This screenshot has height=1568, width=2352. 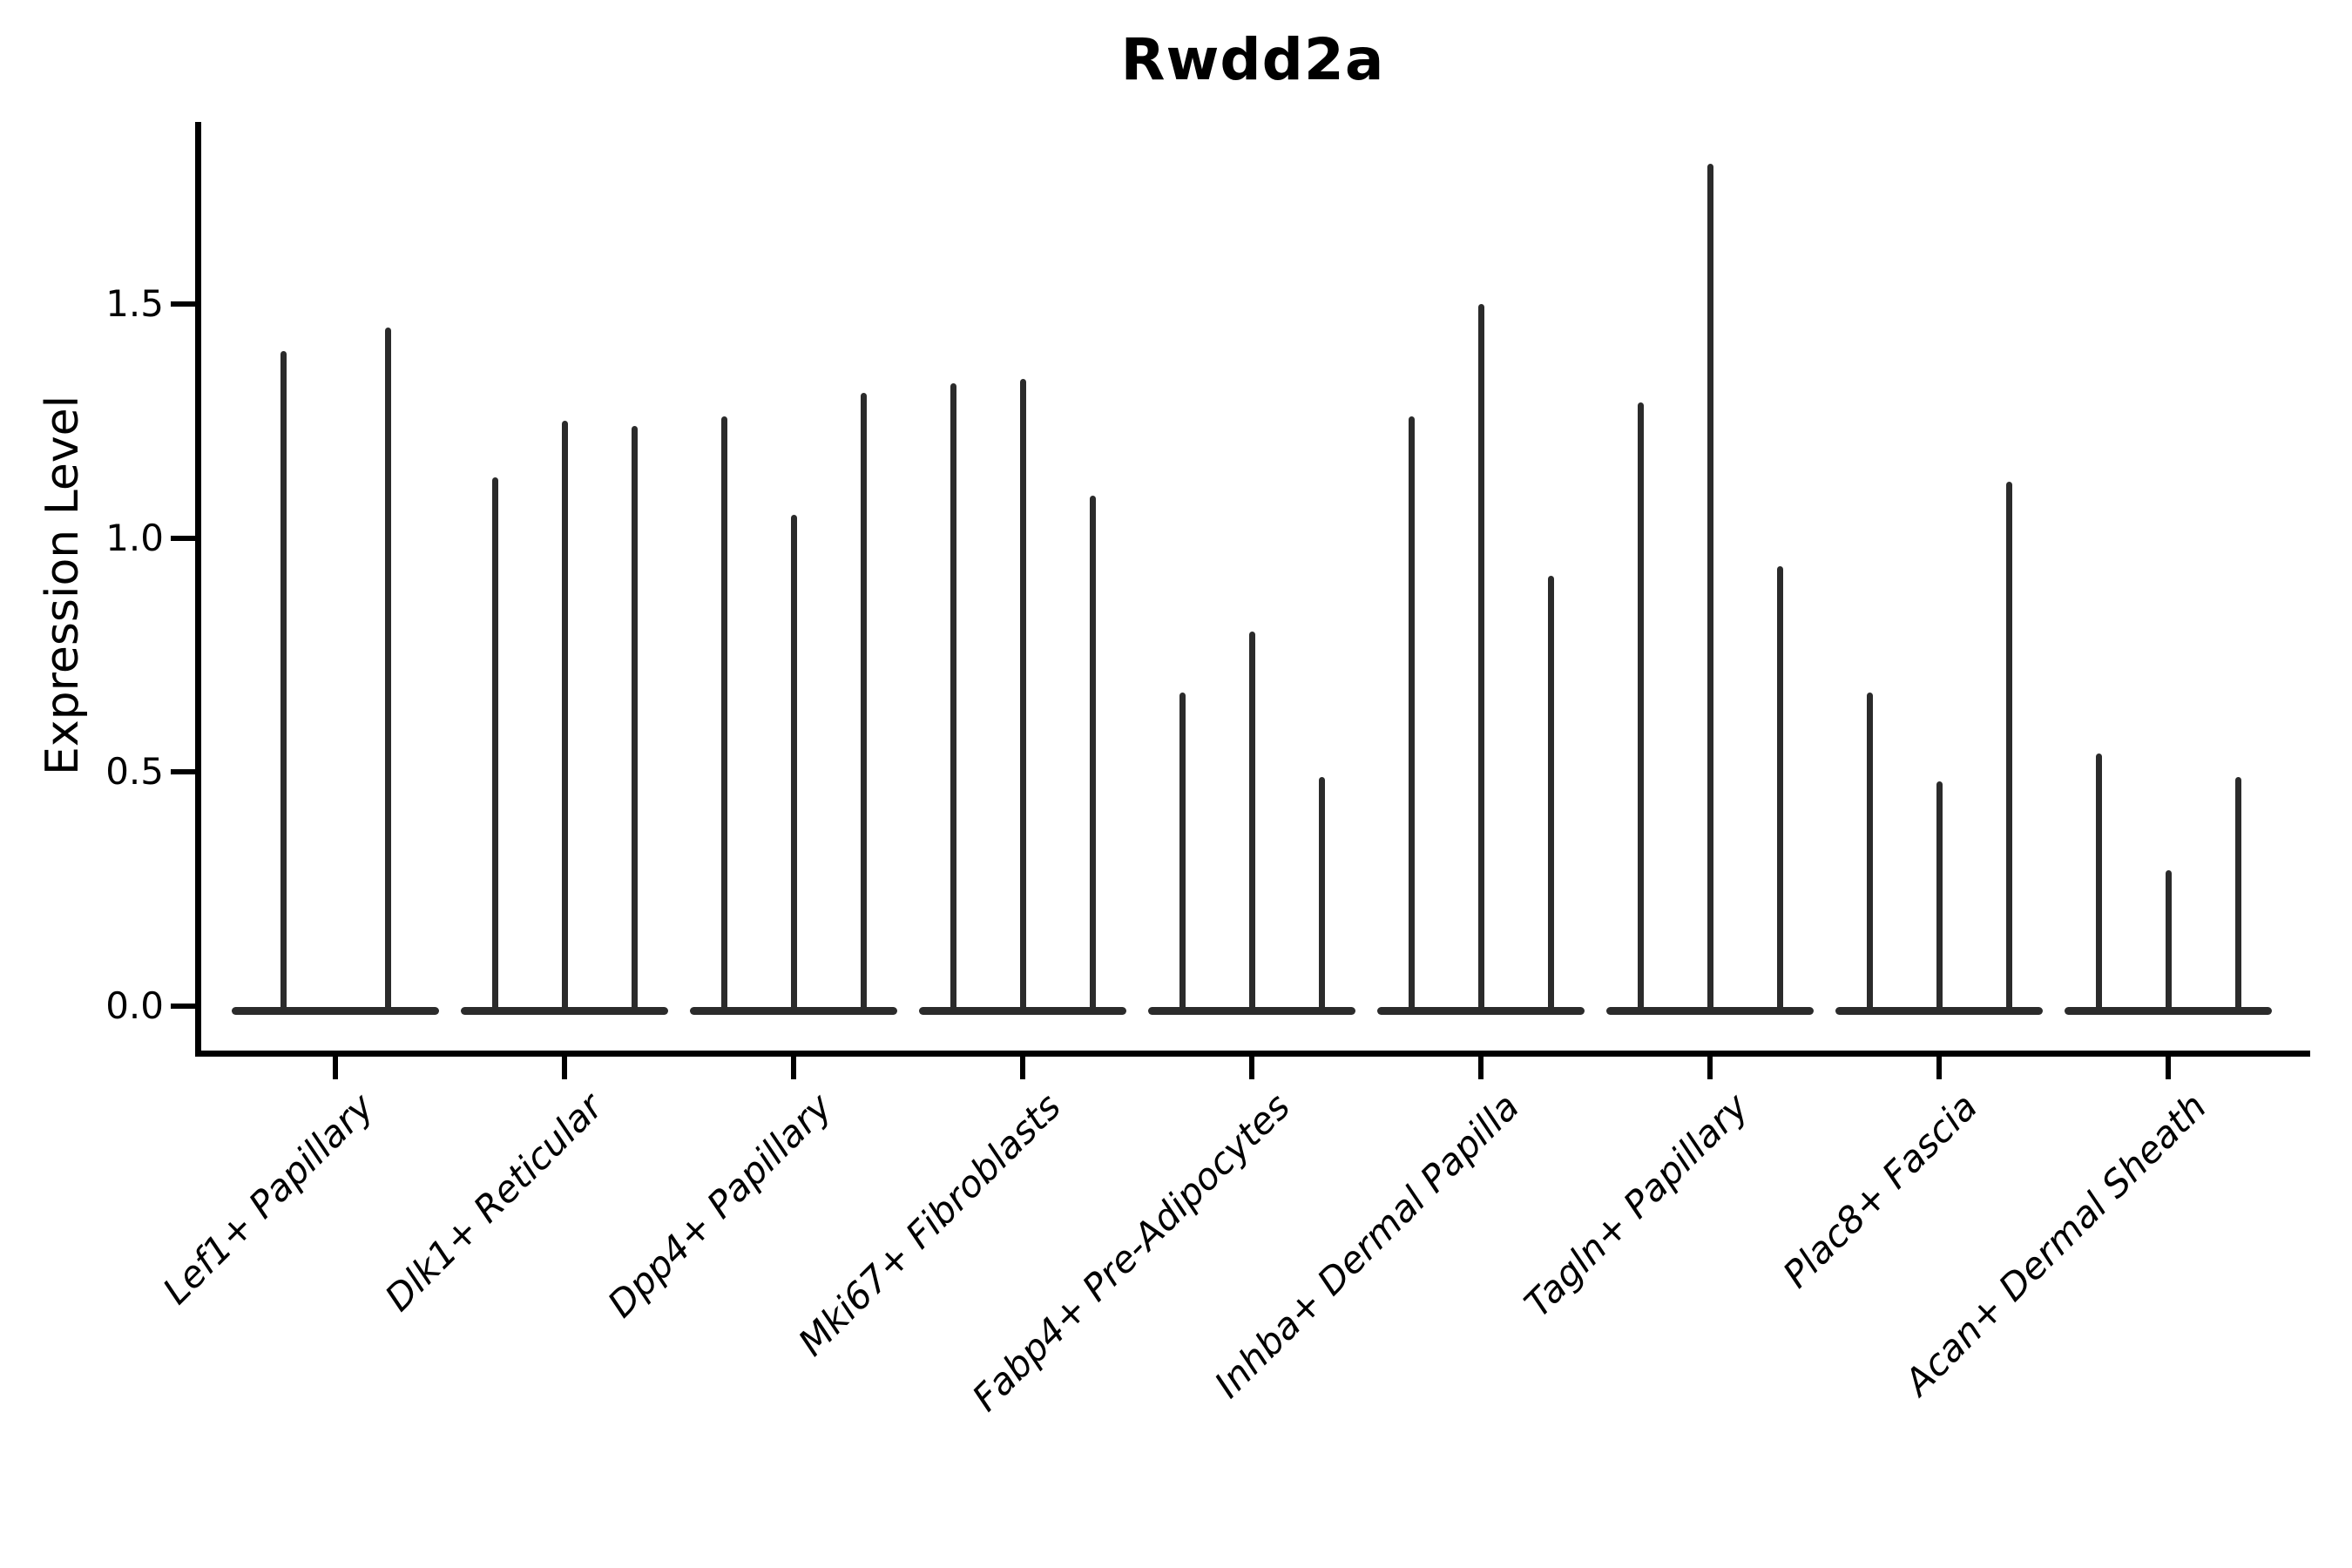 I want to click on x-tick-label: Fabp4+ Pre-Adipocytes, so click(x=1131, y=1252).